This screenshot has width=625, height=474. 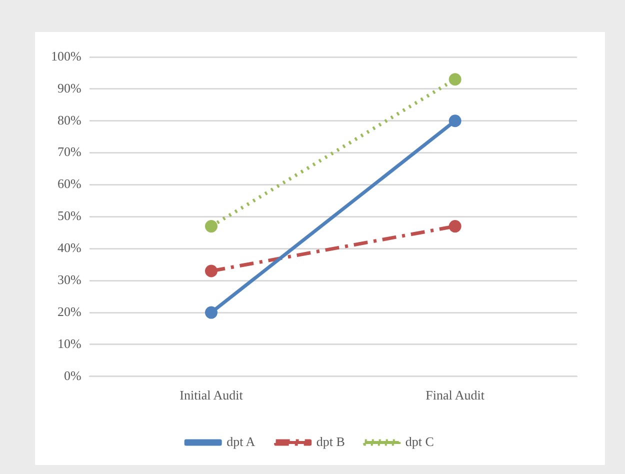 I want to click on y-tick-label: 40%, so click(x=69, y=248).